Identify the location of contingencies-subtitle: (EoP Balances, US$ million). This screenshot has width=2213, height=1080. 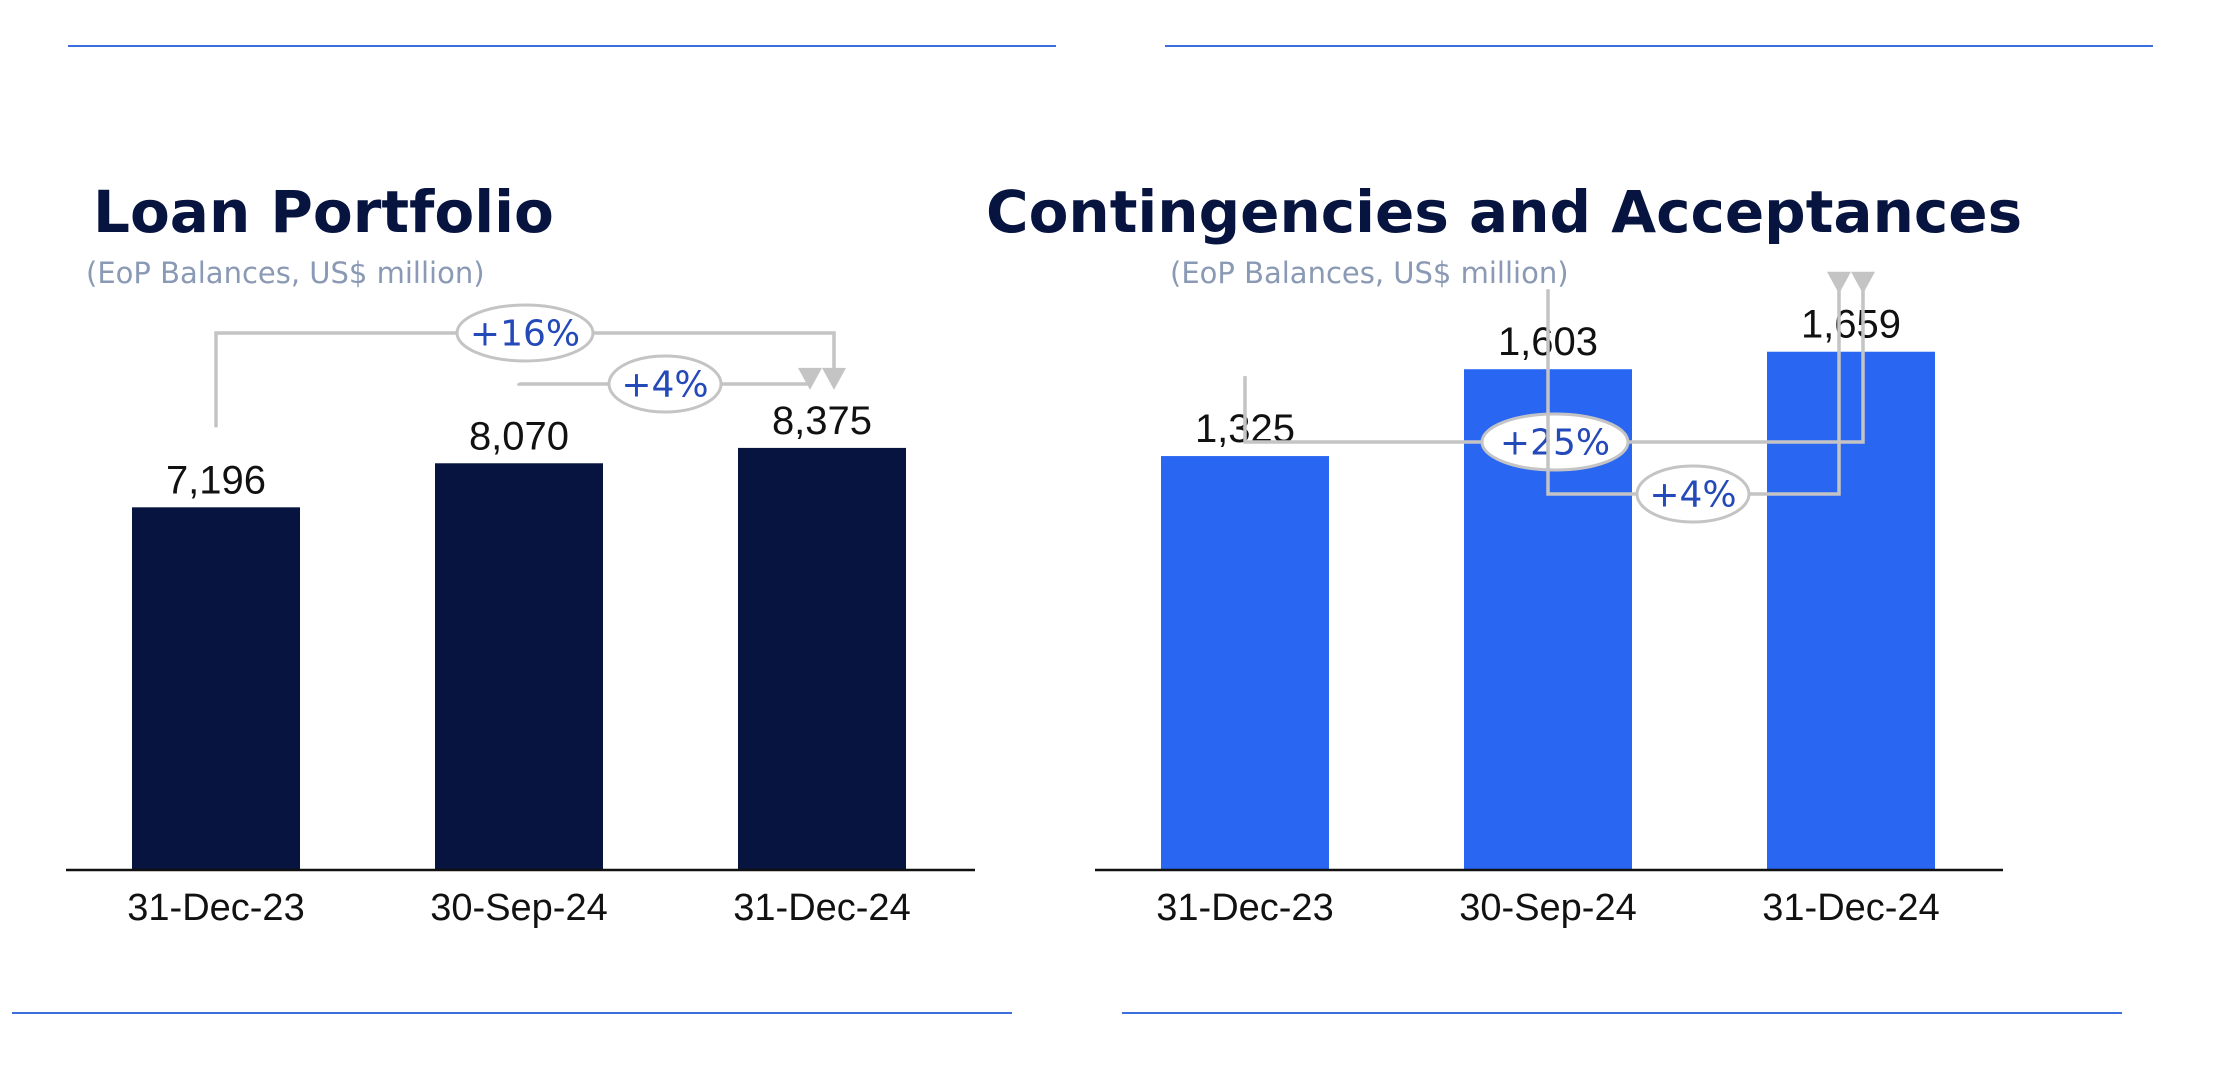
(1369, 273).